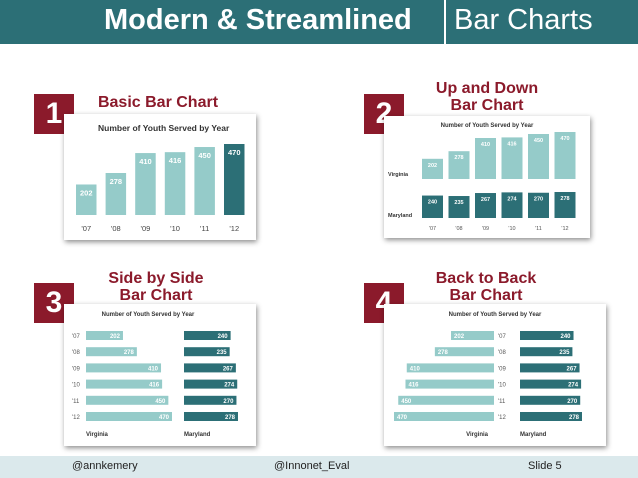 The image size is (638, 478). I want to click on chart-2-data-label: 410, so click(485, 145).